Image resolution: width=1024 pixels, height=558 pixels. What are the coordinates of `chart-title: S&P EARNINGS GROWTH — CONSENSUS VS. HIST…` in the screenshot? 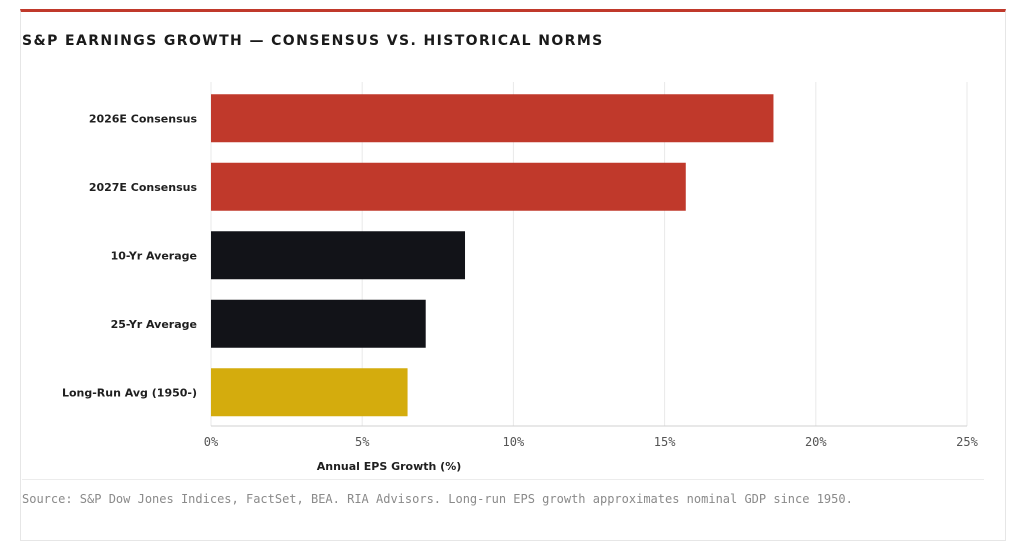 It's located at (313, 41).